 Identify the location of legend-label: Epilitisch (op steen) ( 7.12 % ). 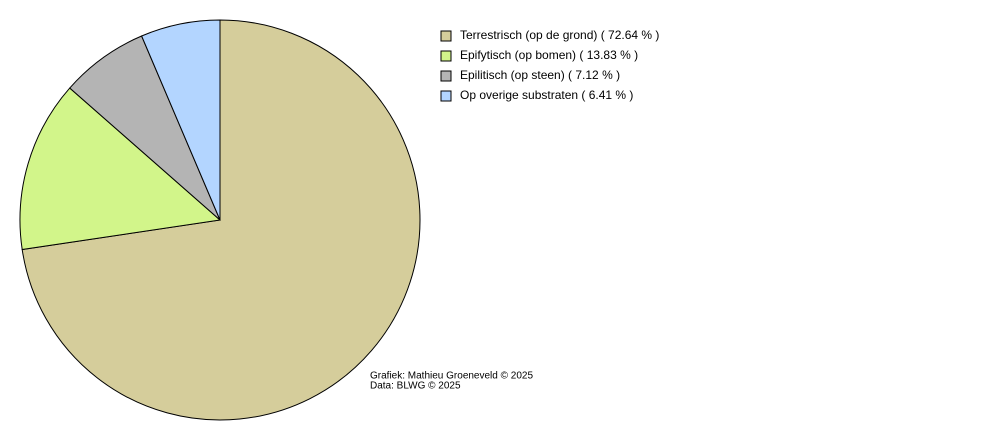
(540, 75).